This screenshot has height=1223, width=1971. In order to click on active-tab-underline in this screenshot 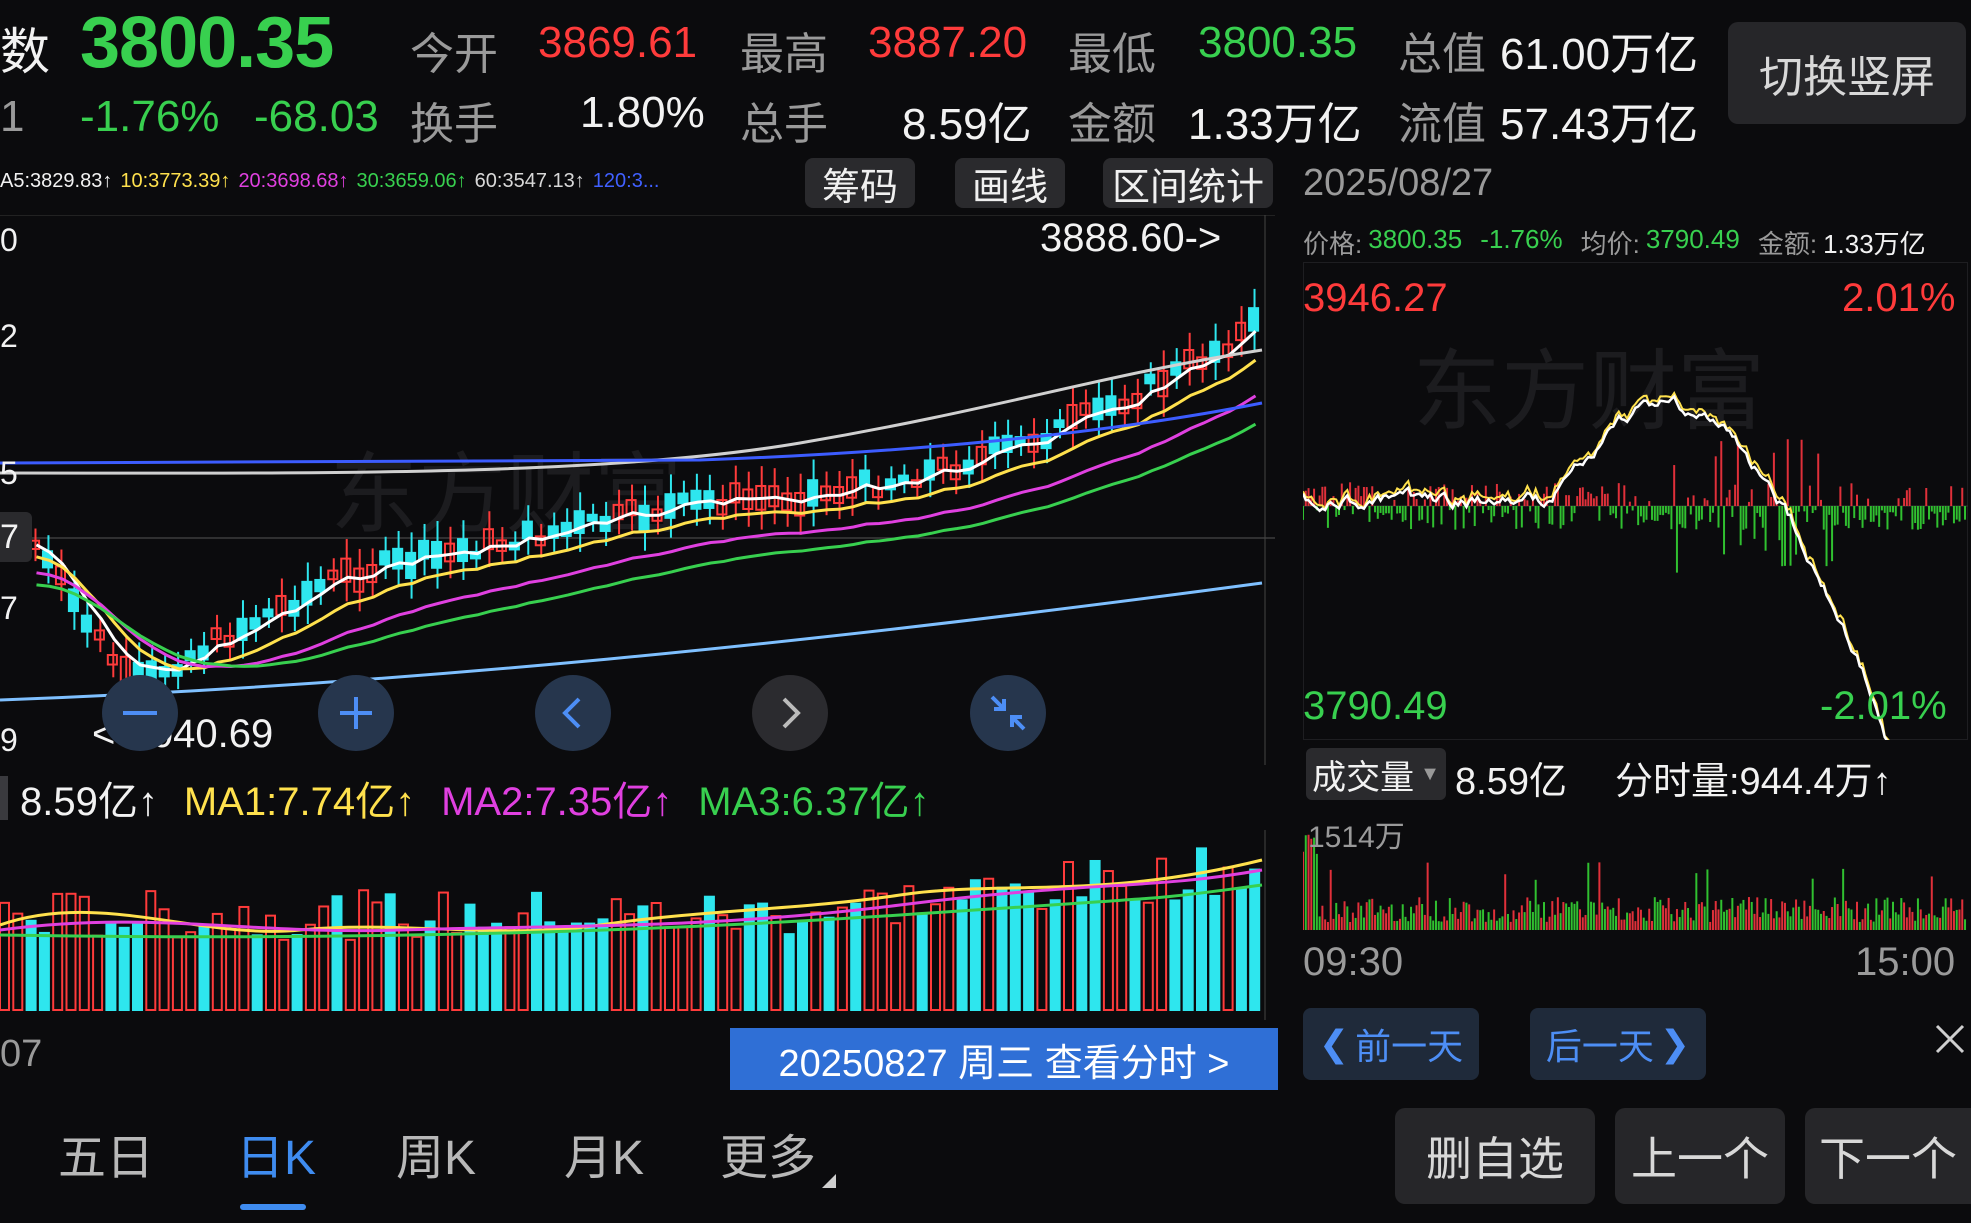, I will do `click(273, 1207)`.